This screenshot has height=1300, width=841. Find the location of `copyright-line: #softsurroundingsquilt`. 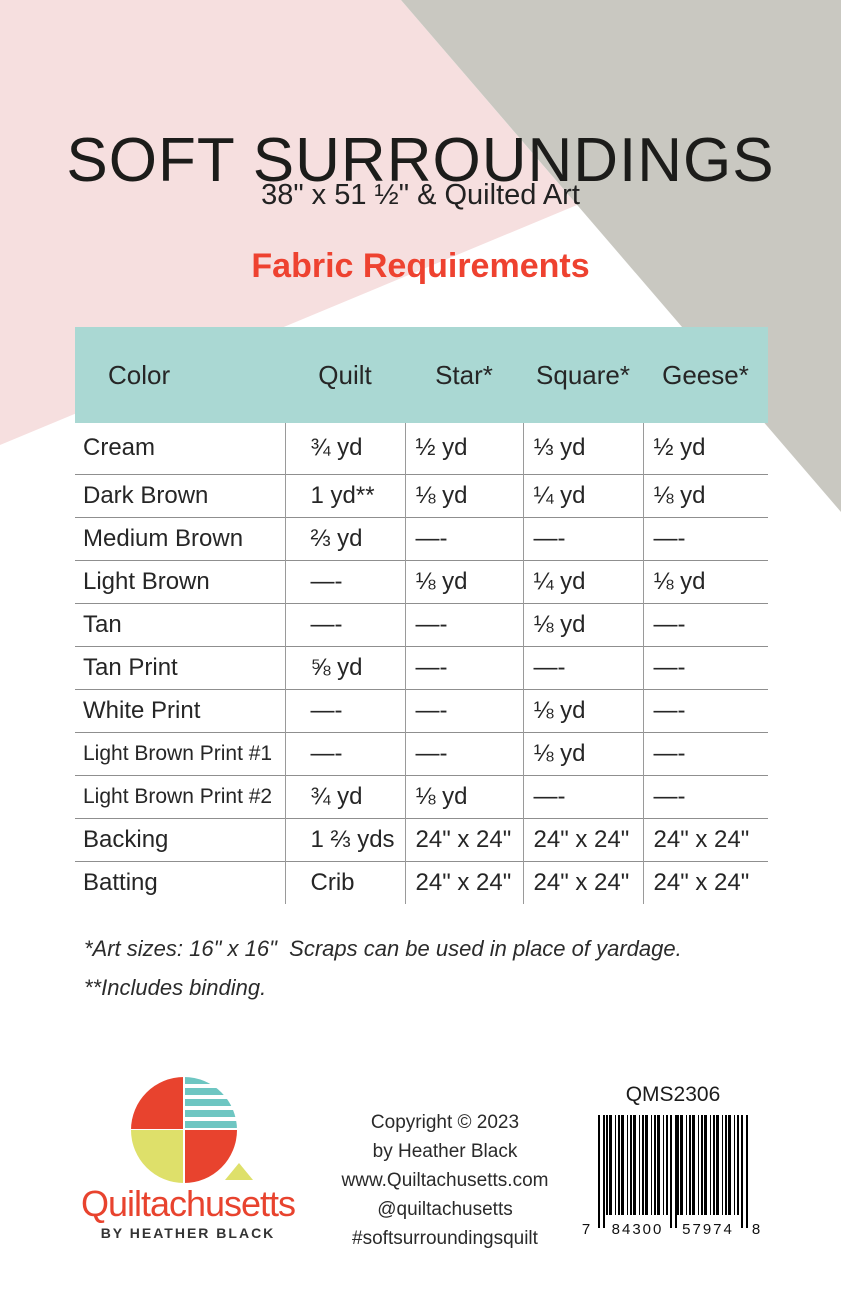

copyright-line: #softsurroundingsquilt is located at coordinates (445, 1238).